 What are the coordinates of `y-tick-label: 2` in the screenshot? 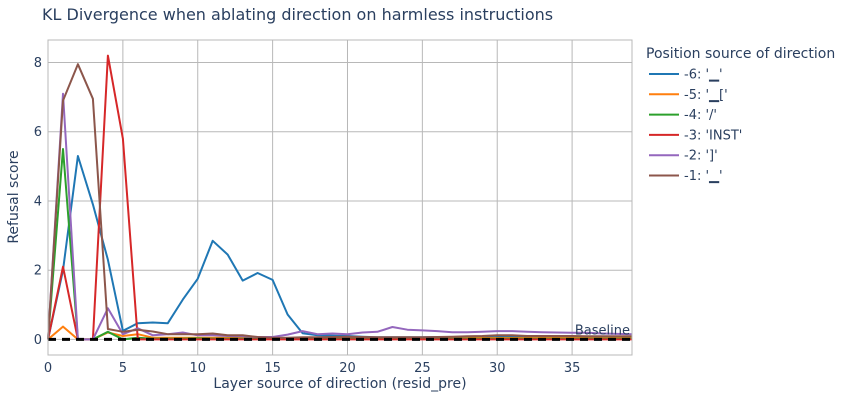 It's located at (38, 271).